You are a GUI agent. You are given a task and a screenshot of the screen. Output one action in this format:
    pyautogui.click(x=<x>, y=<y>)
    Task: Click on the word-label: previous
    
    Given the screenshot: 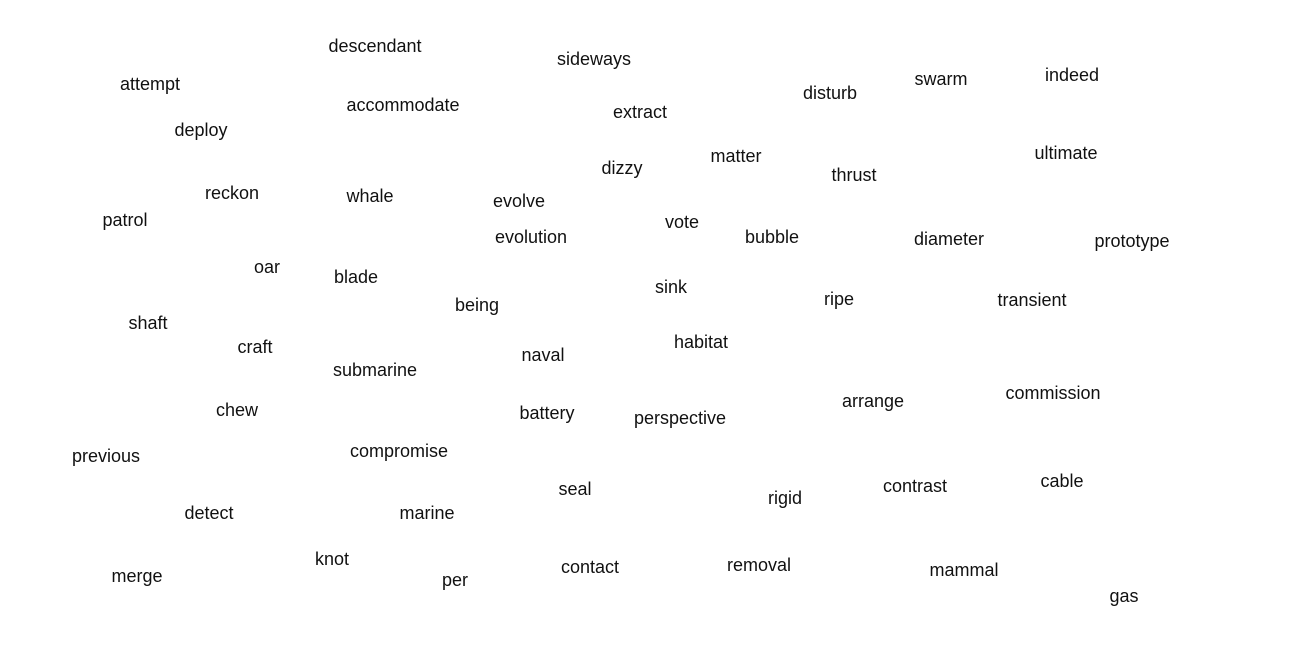 What is the action you would take?
    pyautogui.click(x=106, y=456)
    